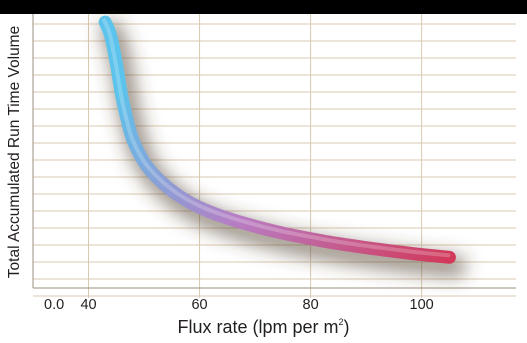  Describe the element at coordinates (54, 305) in the screenshot. I see `x-tick-label: 0.0` at that location.